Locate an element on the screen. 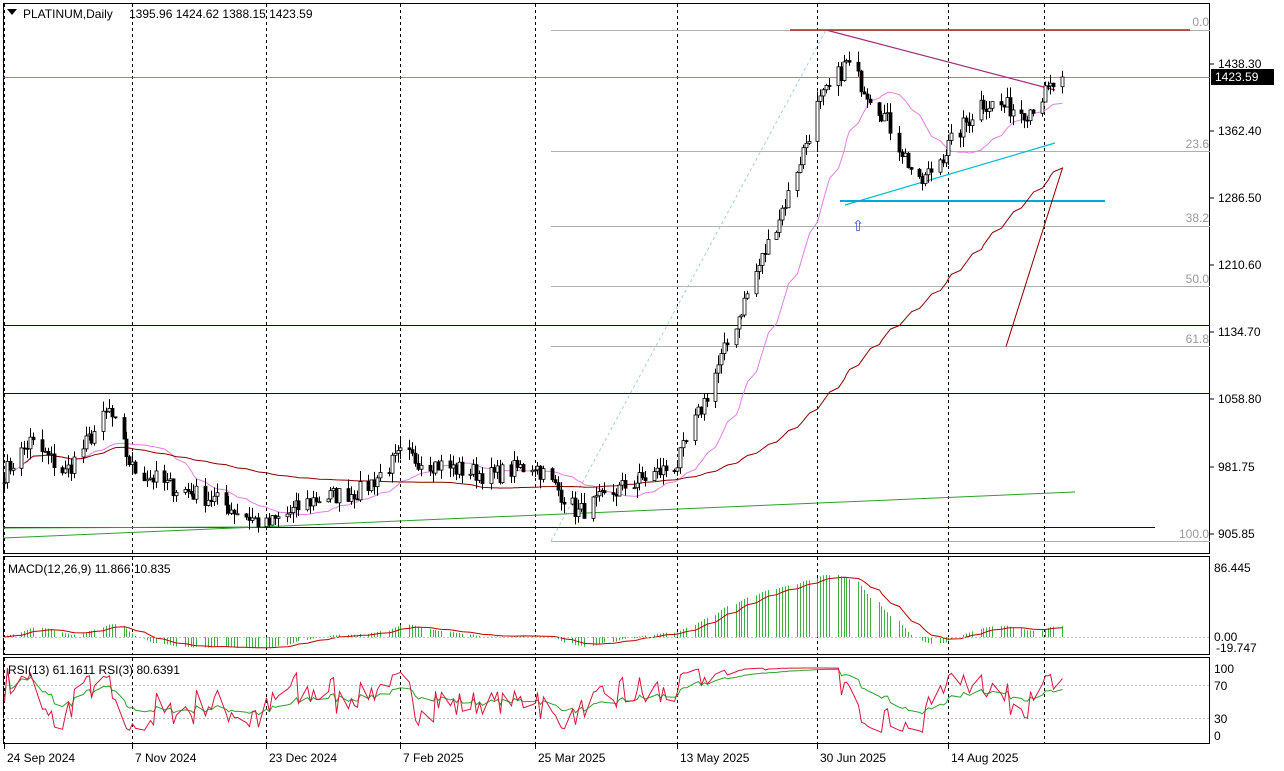 This screenshot has width=1284, height=771. price-tick-label: 905.85 is located at coordinates (1236, 534).